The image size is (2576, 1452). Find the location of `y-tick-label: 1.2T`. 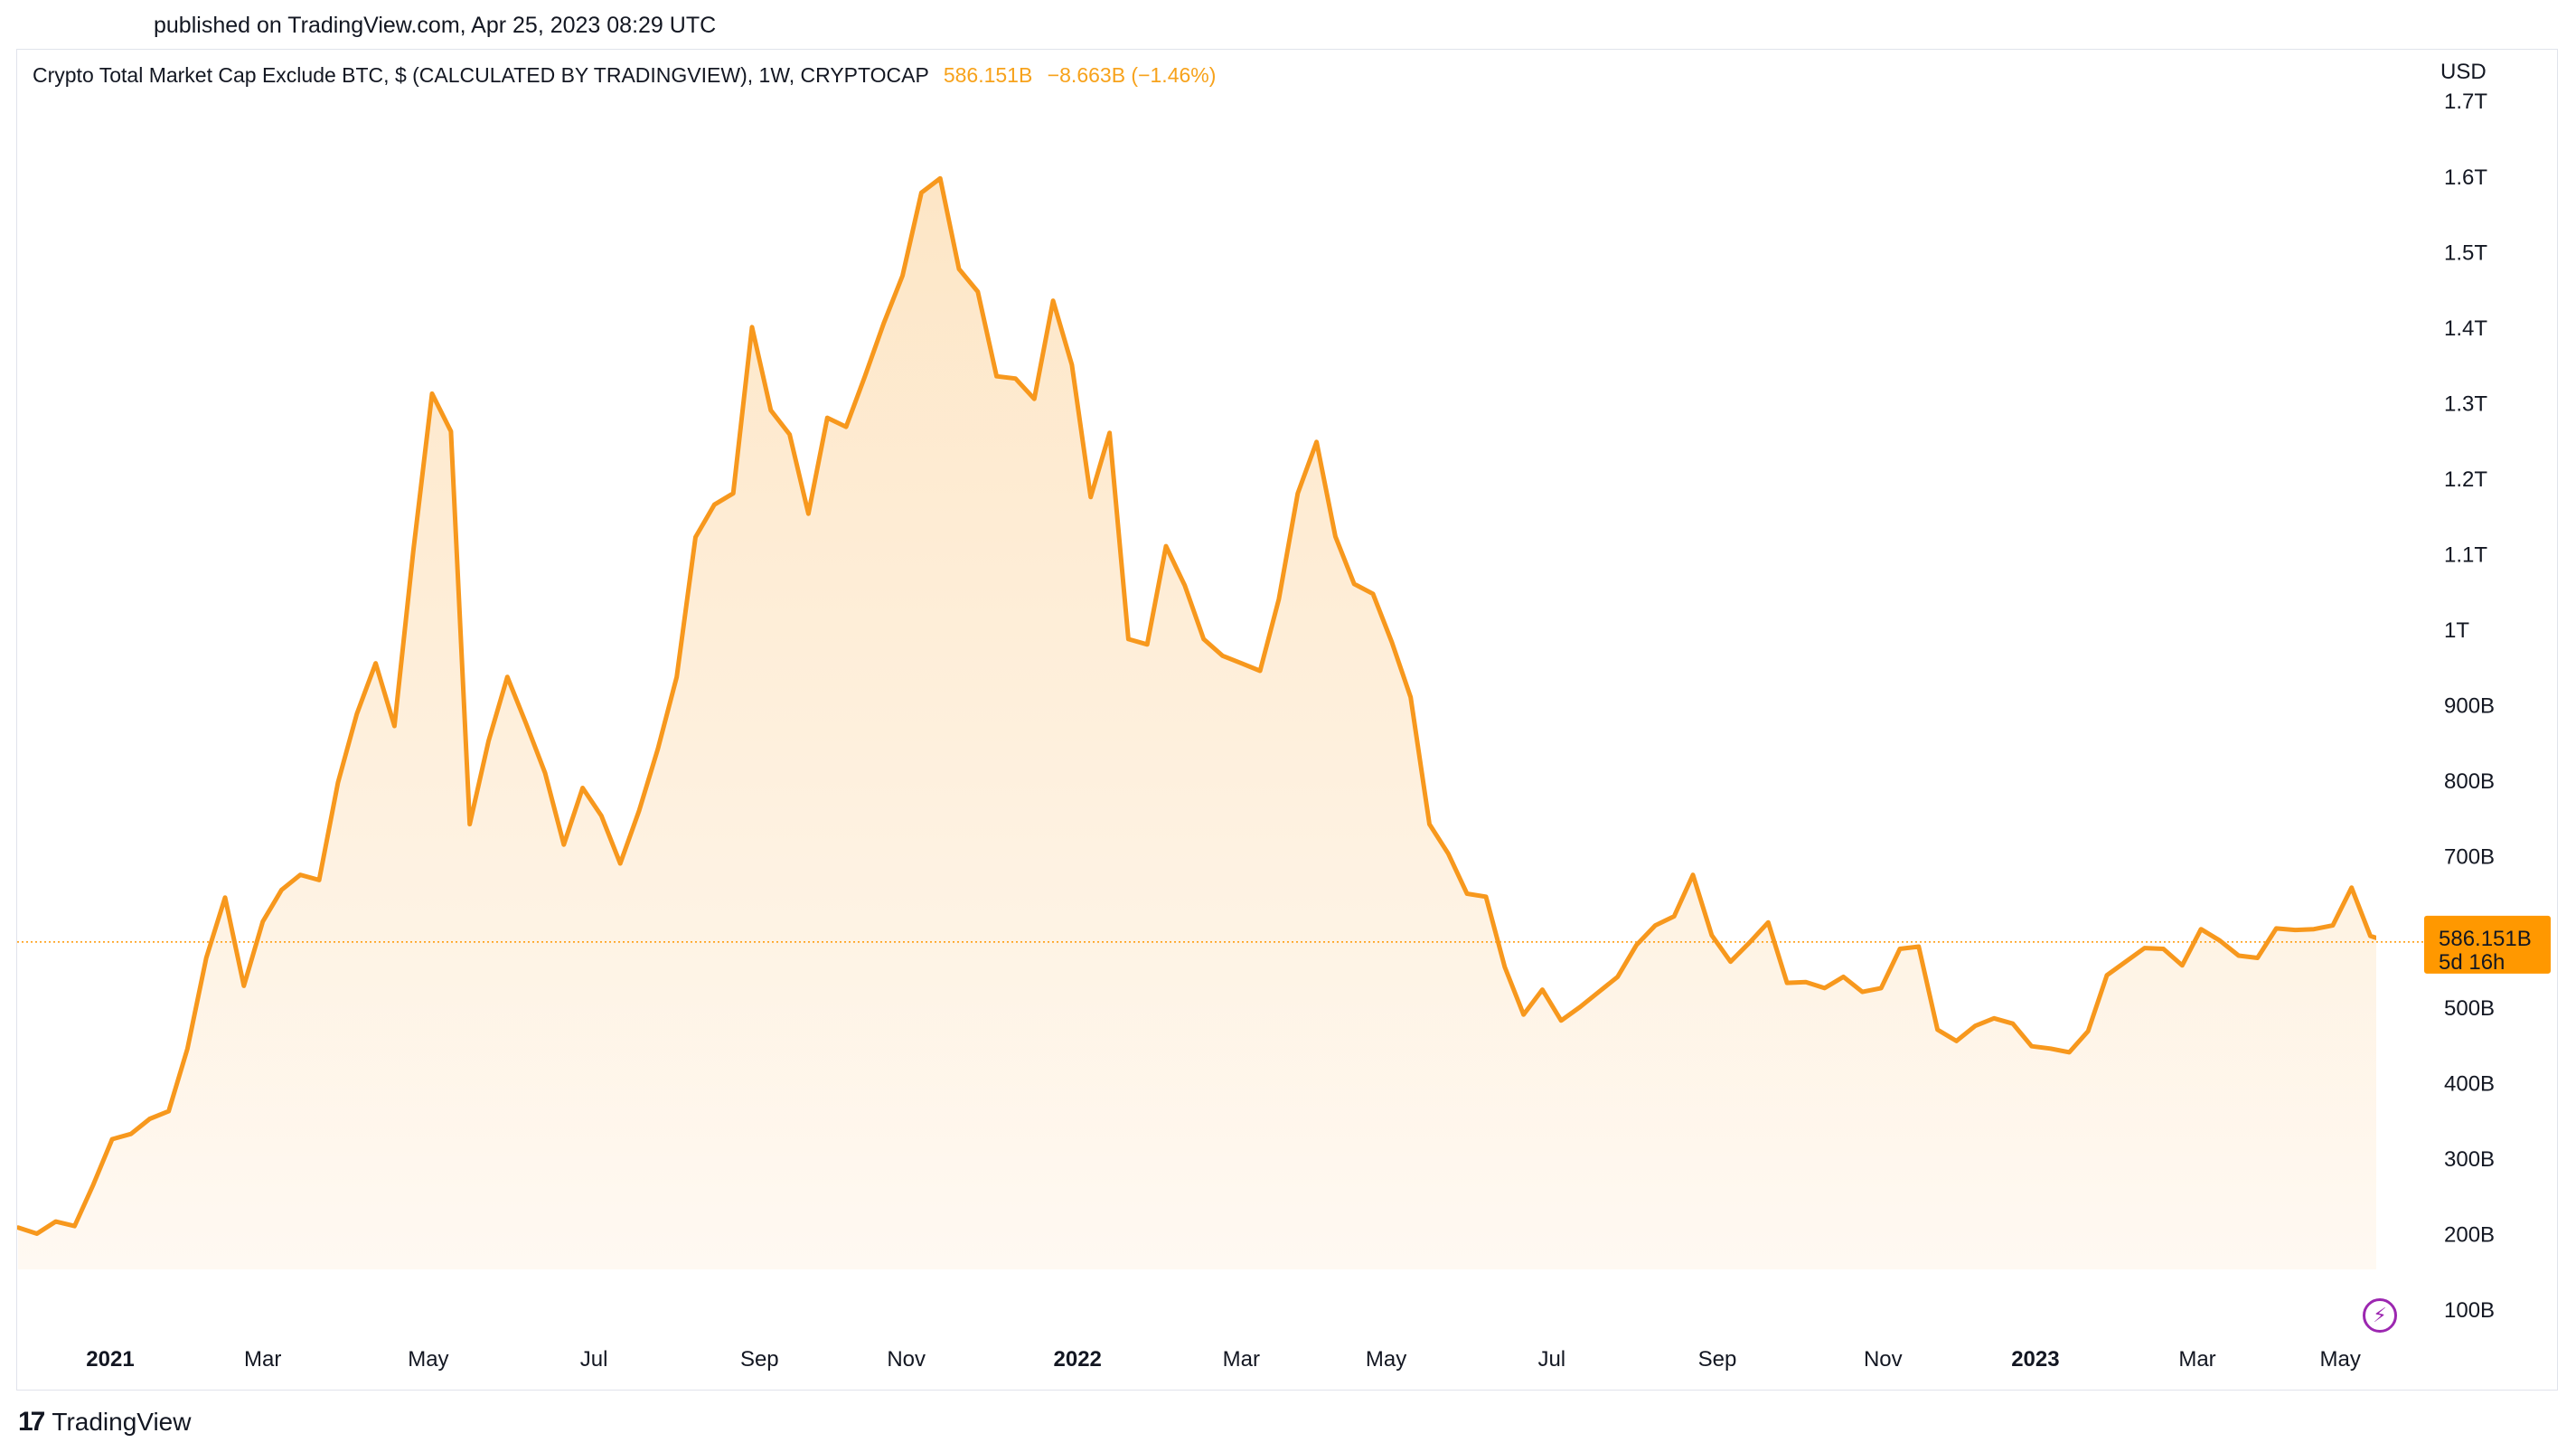

y-tick-label: 1.2T is located at coordinates (2466, 479).